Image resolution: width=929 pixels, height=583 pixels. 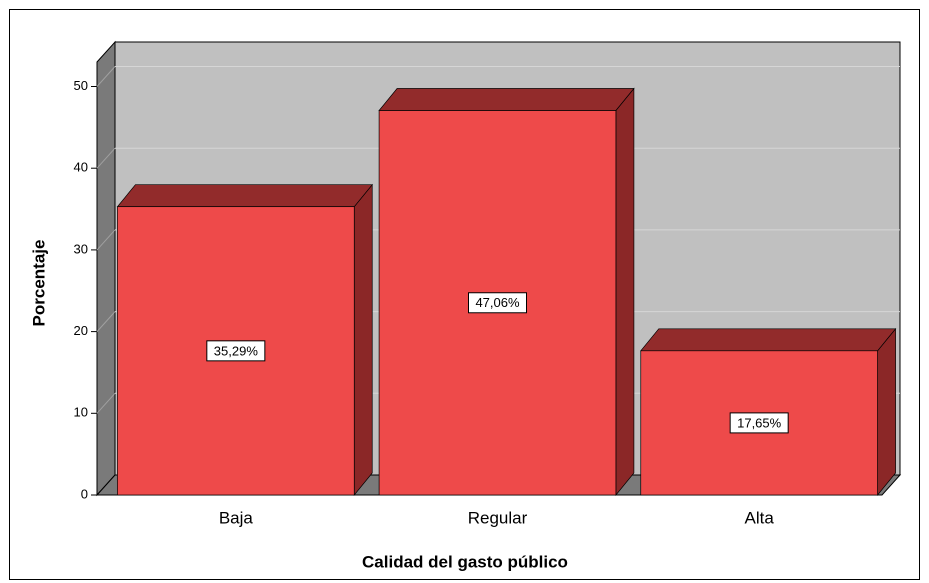 What do you see at coordinates (81, 248) in the screenshot?
I see `y-tick-label: 30` at bounding box center [81, 248].